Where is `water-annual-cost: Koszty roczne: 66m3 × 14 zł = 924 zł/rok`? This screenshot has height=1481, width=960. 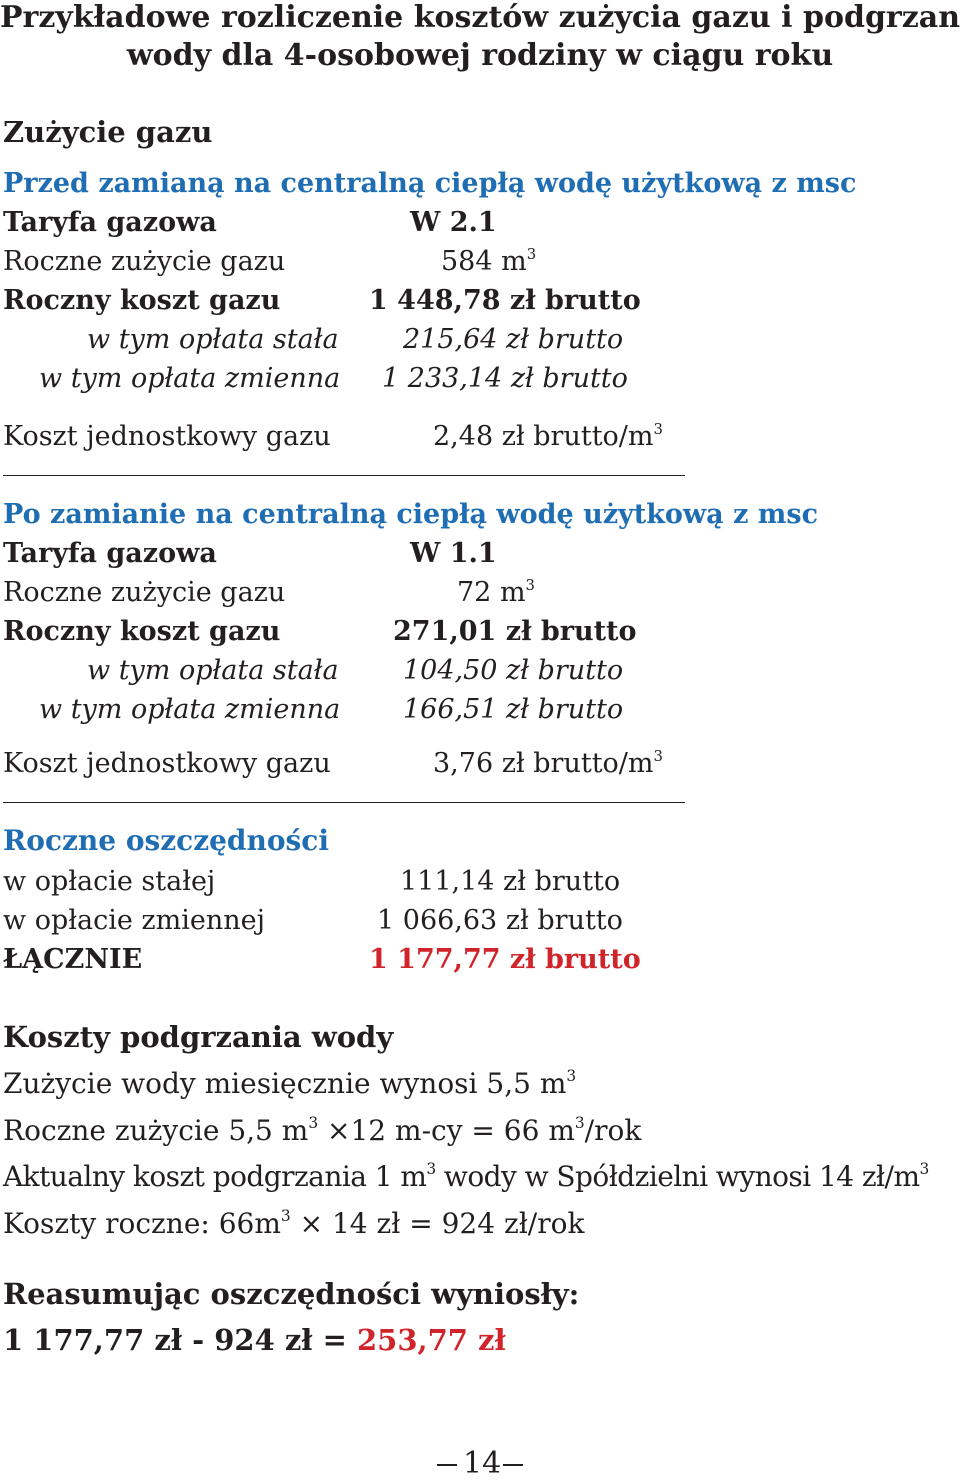 water-annual-cost: Koszty roczne: 66m3 × 14 zł = 924 zł/rok is located at coordinates (294, 1223).